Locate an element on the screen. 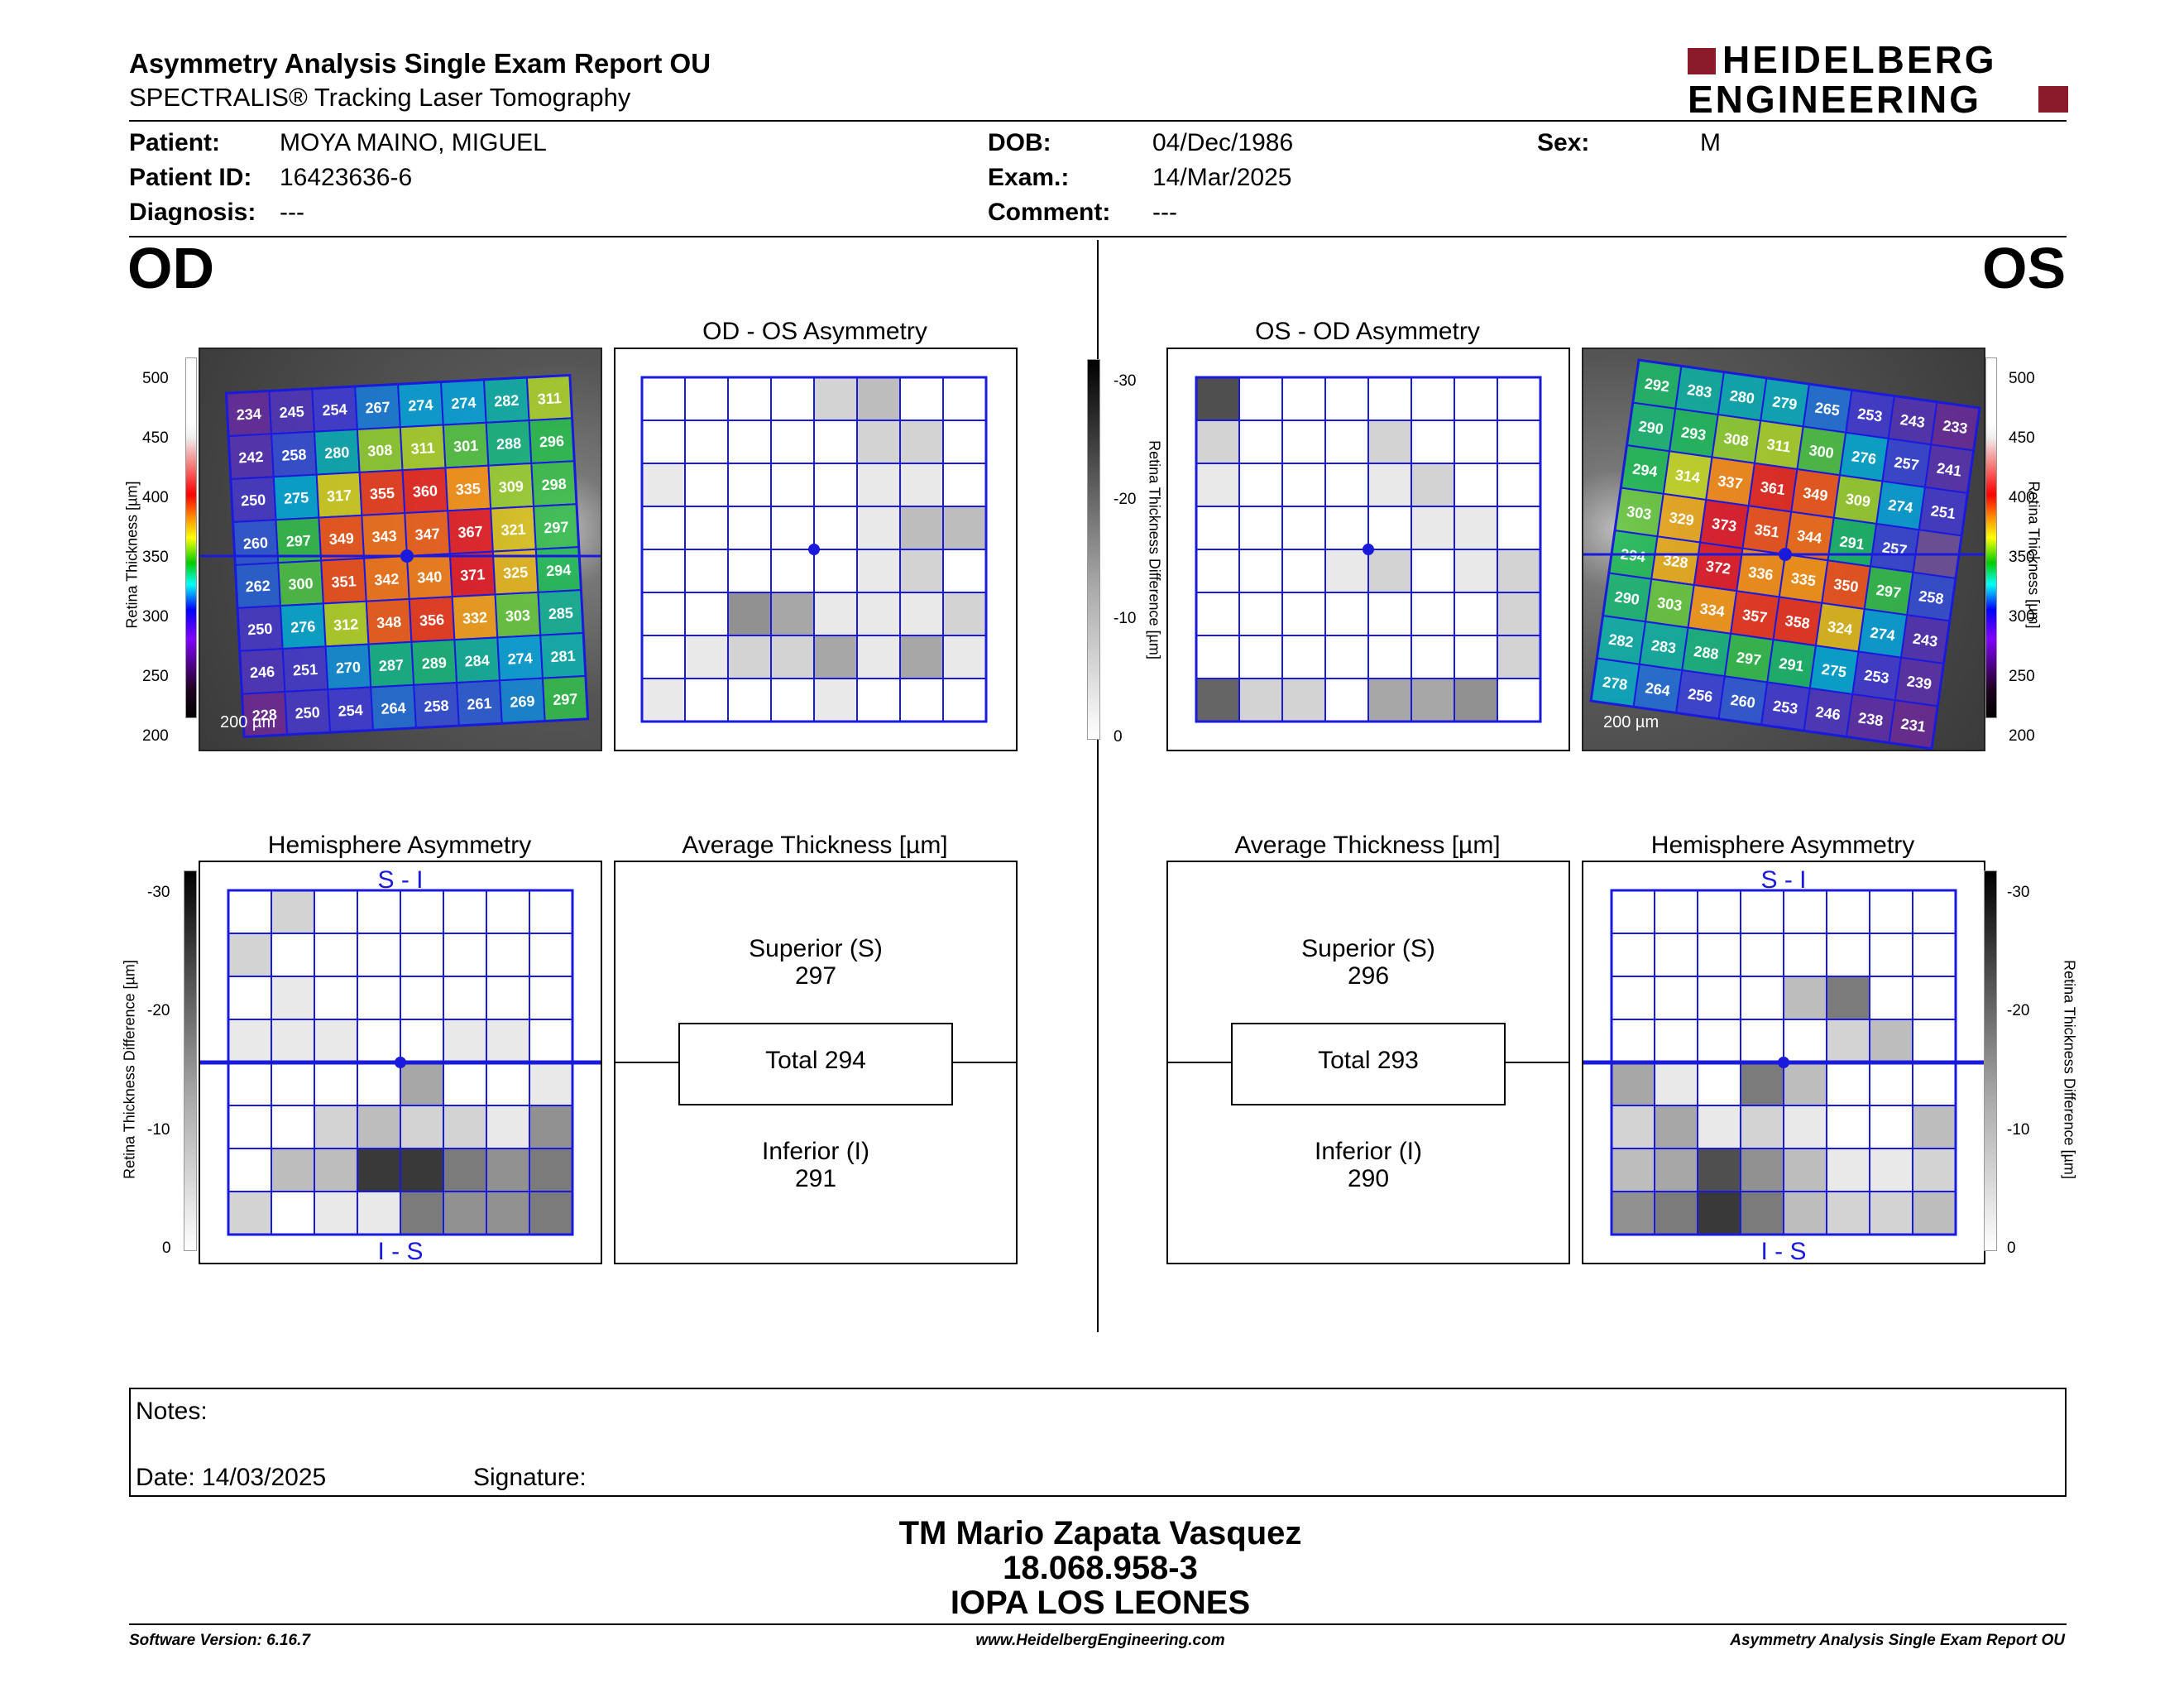 The height and width of the screenshot is (1688, 2184). os-map-value-2-5: 309 is located at coordinates (1858, 501).